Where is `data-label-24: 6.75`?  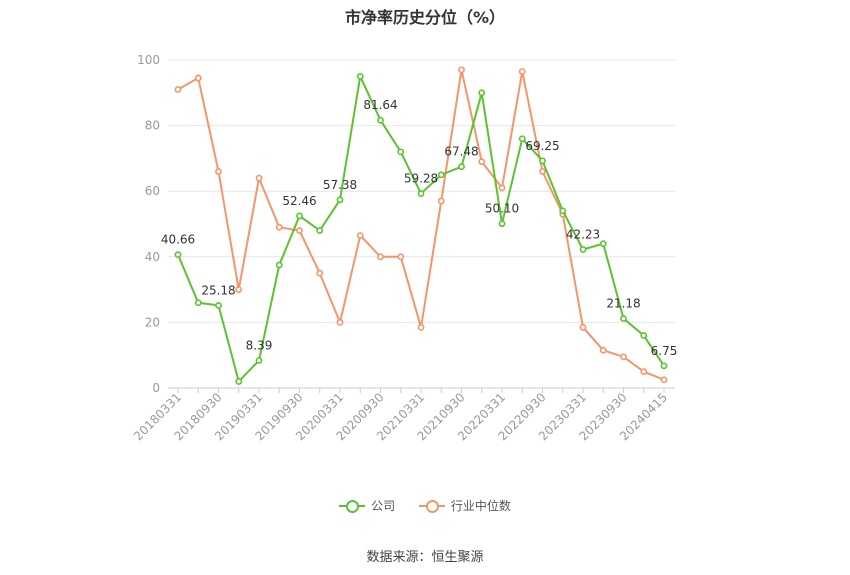 data-label-24: 6.75 is located at coordinates (664, 351).